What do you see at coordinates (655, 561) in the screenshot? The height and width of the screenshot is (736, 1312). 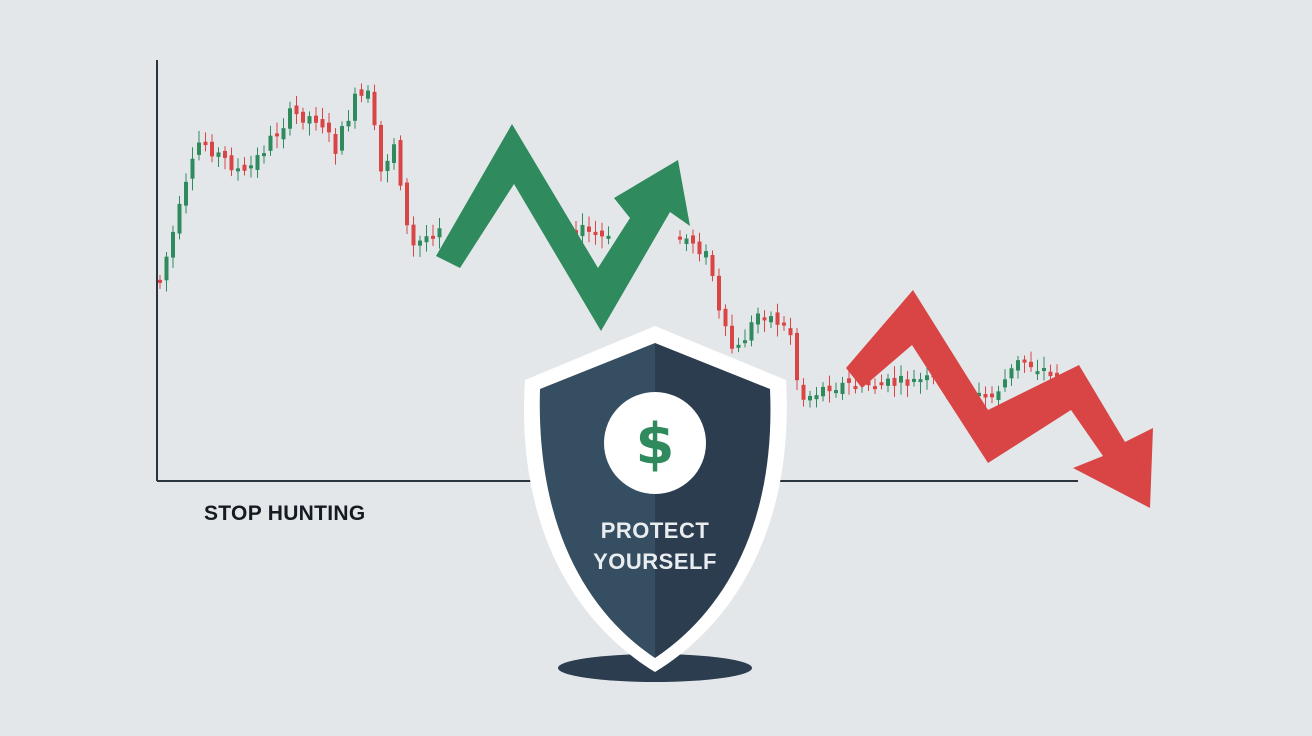 I see `shield-text-line2: YOURSELF` at bounding box center [655, 561].